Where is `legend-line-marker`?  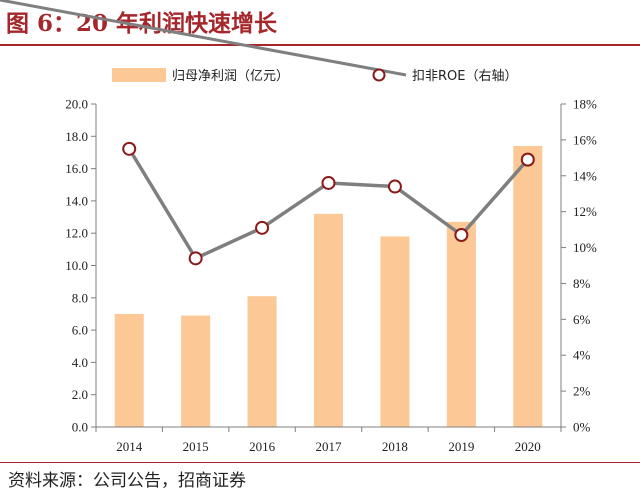 legend-line-marker is located at coordinates (379, 75).